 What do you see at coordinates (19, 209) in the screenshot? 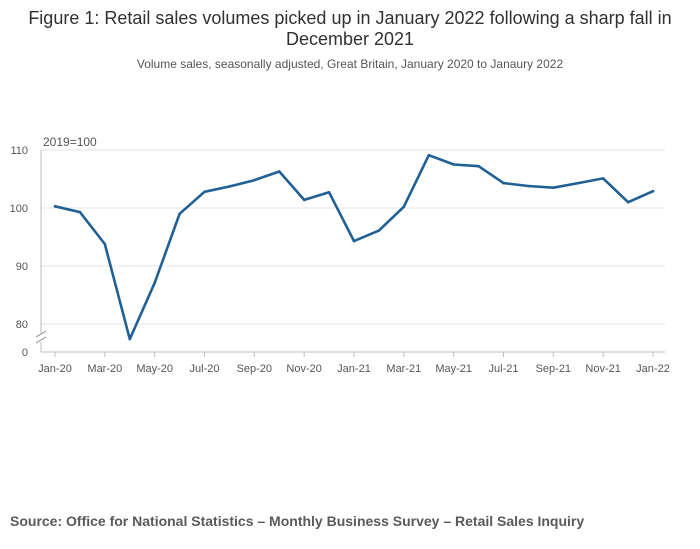
I see `y-tick-label: 100` at bounding box center [19, 209].